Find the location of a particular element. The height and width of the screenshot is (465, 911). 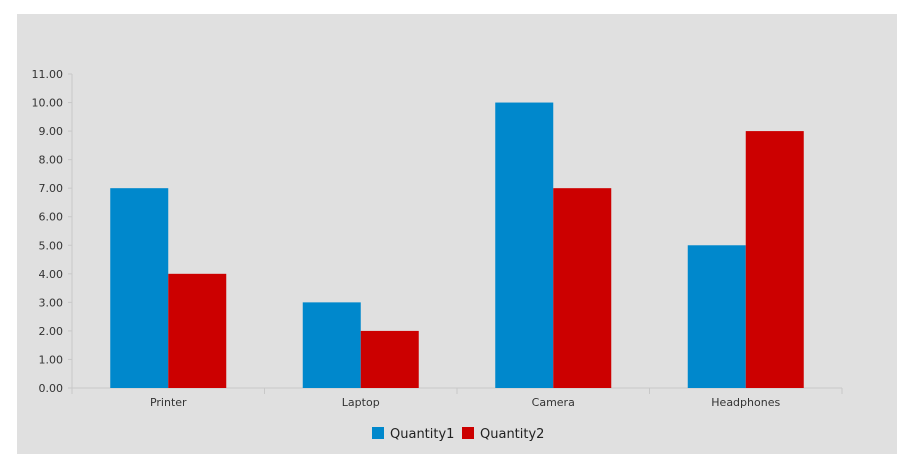

bar-quantity2-headphones is located at coordinates (774, 259).